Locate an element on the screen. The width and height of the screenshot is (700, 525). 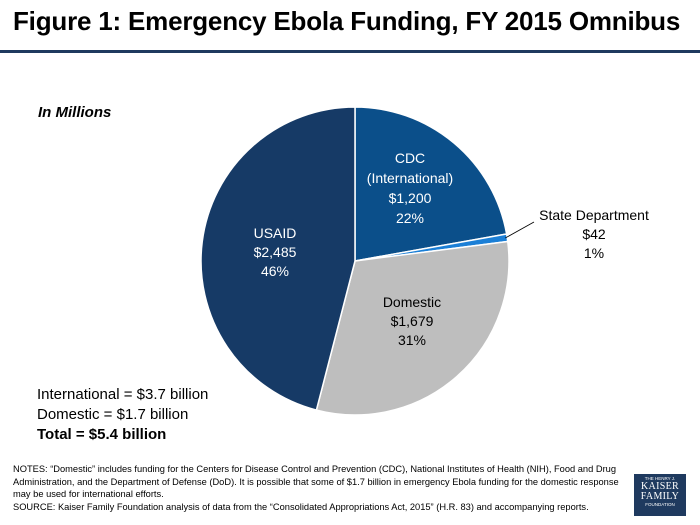
domestic-total: Domestic = $1.7 billion is located at coordinates (113, 414).